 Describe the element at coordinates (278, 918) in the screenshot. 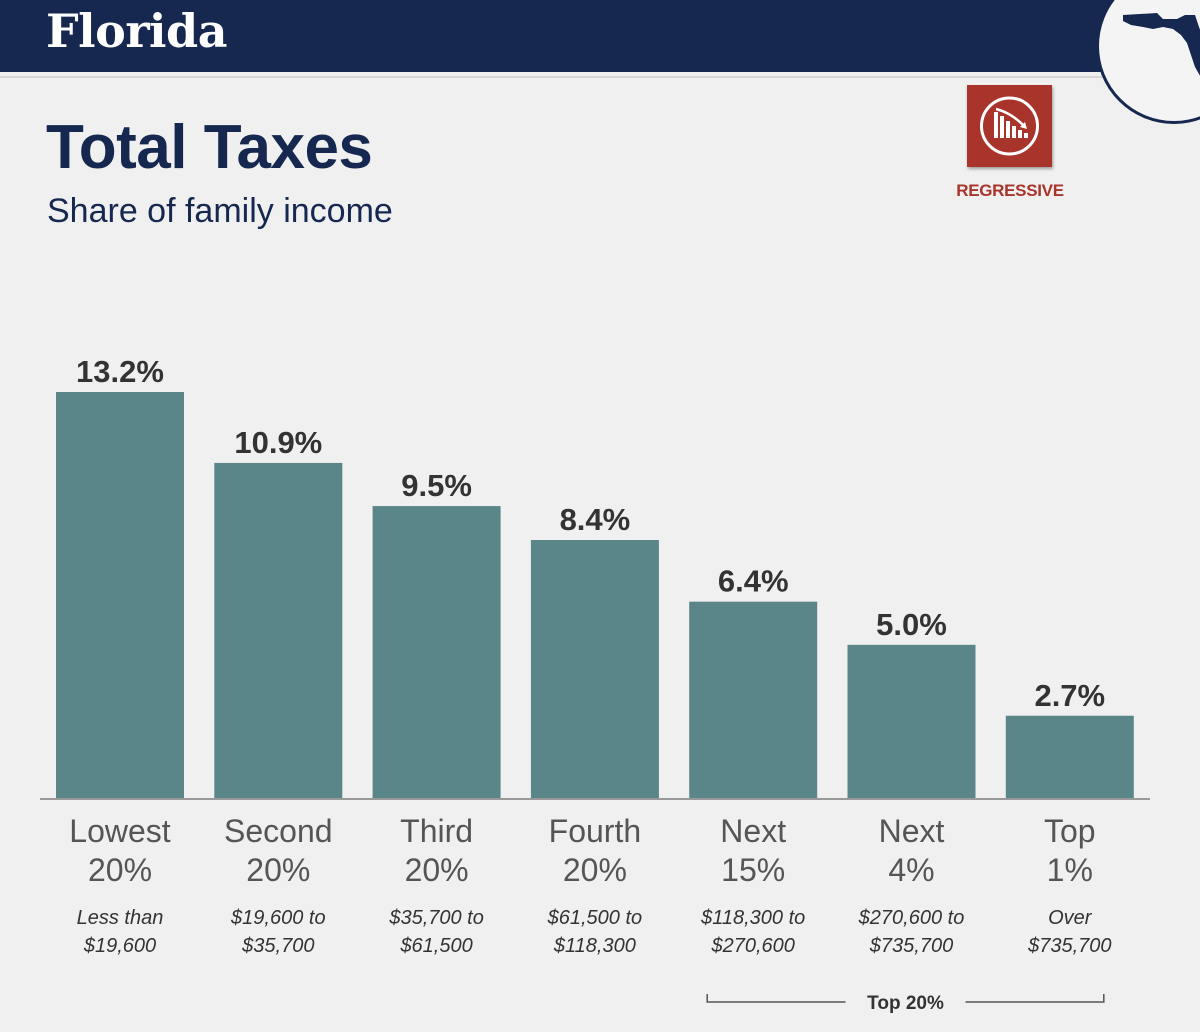

I see `income-range-label: $19,600 to` at that location.